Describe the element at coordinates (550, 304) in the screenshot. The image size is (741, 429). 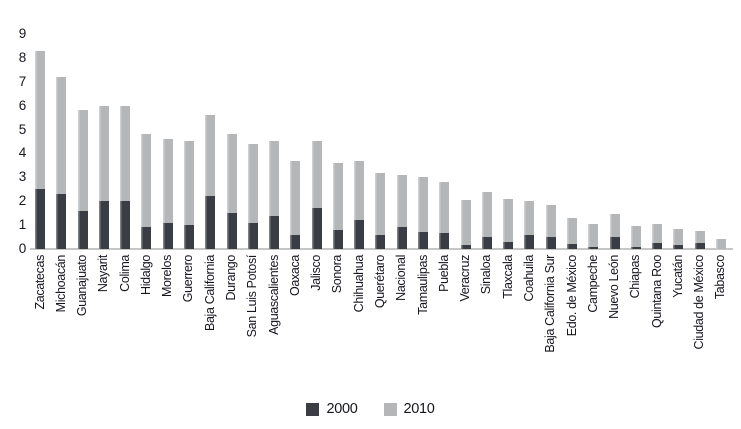
I see `x-axis-label: Baja California Sur` at that location.